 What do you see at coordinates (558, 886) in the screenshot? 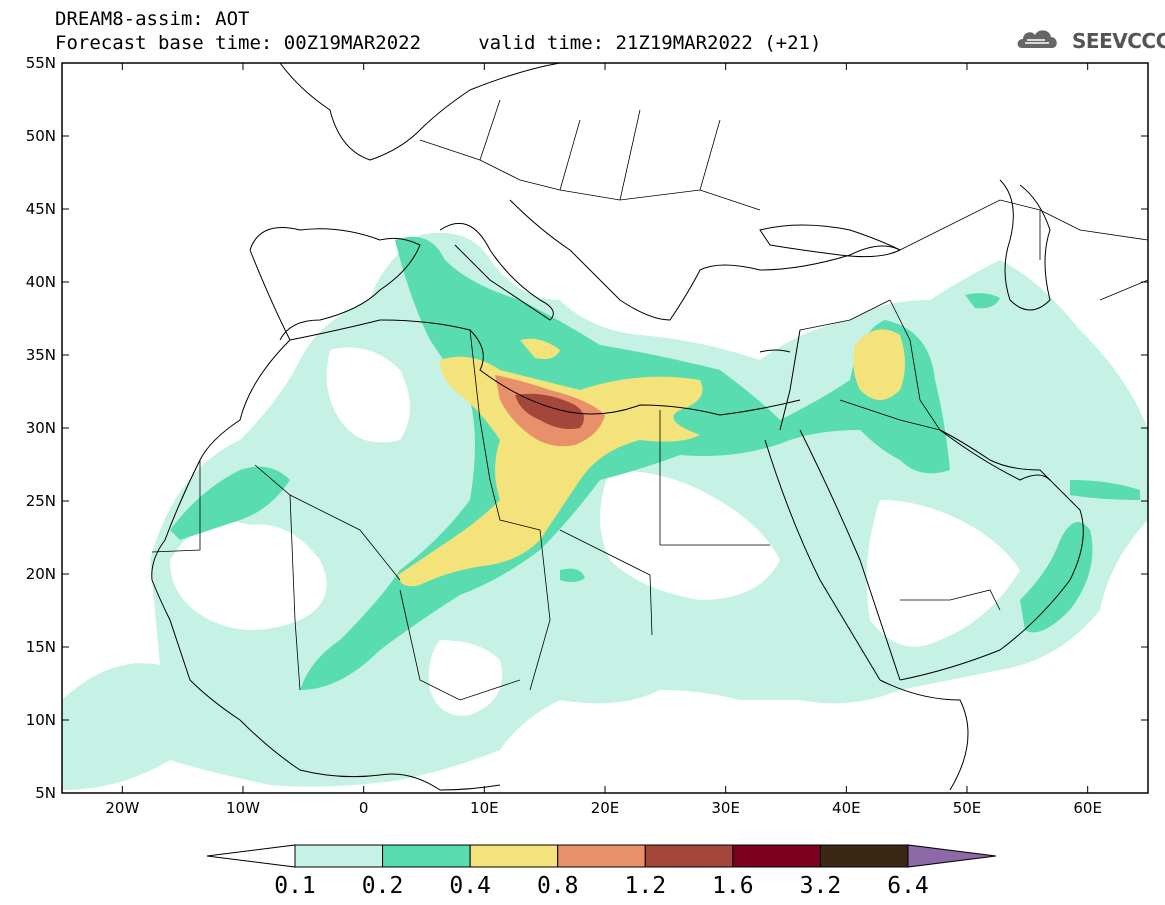
I see `colorbar-label: 0.8` at bounding box center [558, 886].